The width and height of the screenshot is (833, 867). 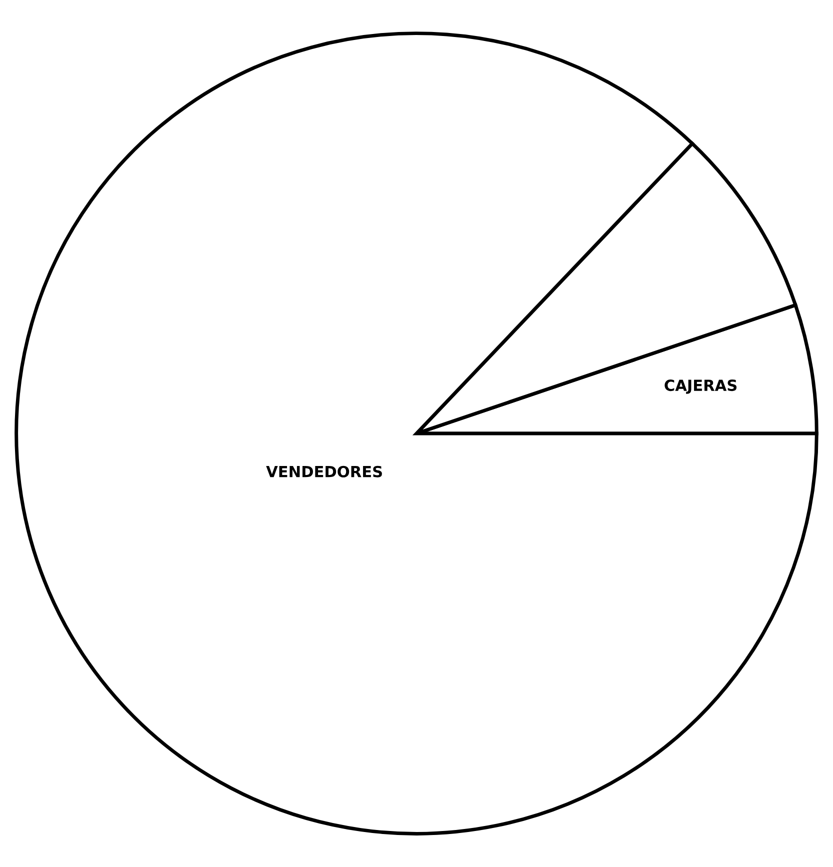 I want to click on slice-label: CAJERAS, so click(x=700, y=387).